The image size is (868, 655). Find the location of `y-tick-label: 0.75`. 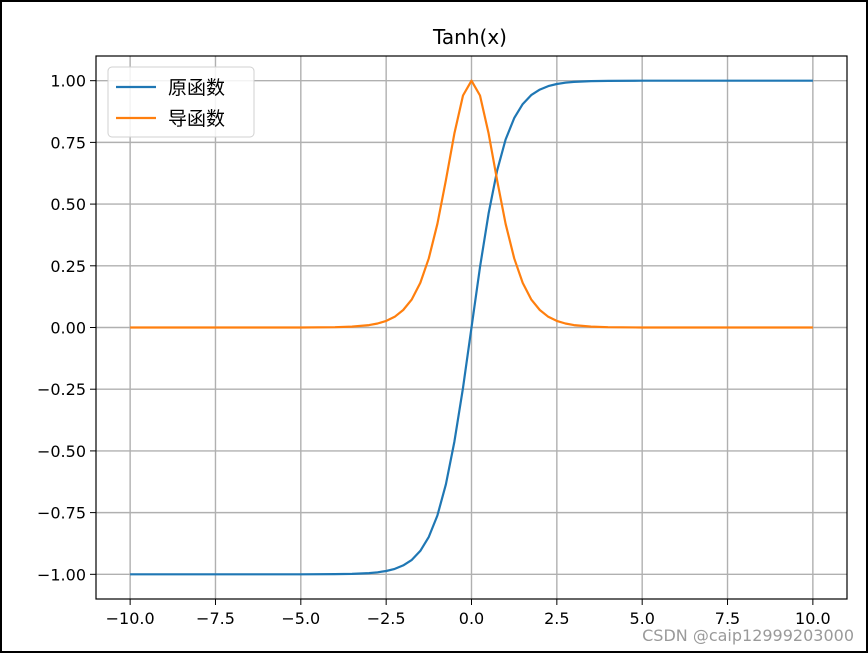

y-tick-label: 0.75 is located at coordinates (68, 142).